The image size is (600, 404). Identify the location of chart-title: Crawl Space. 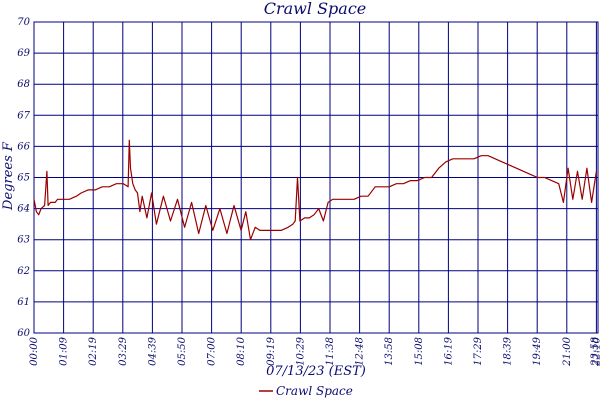
(315, 9).